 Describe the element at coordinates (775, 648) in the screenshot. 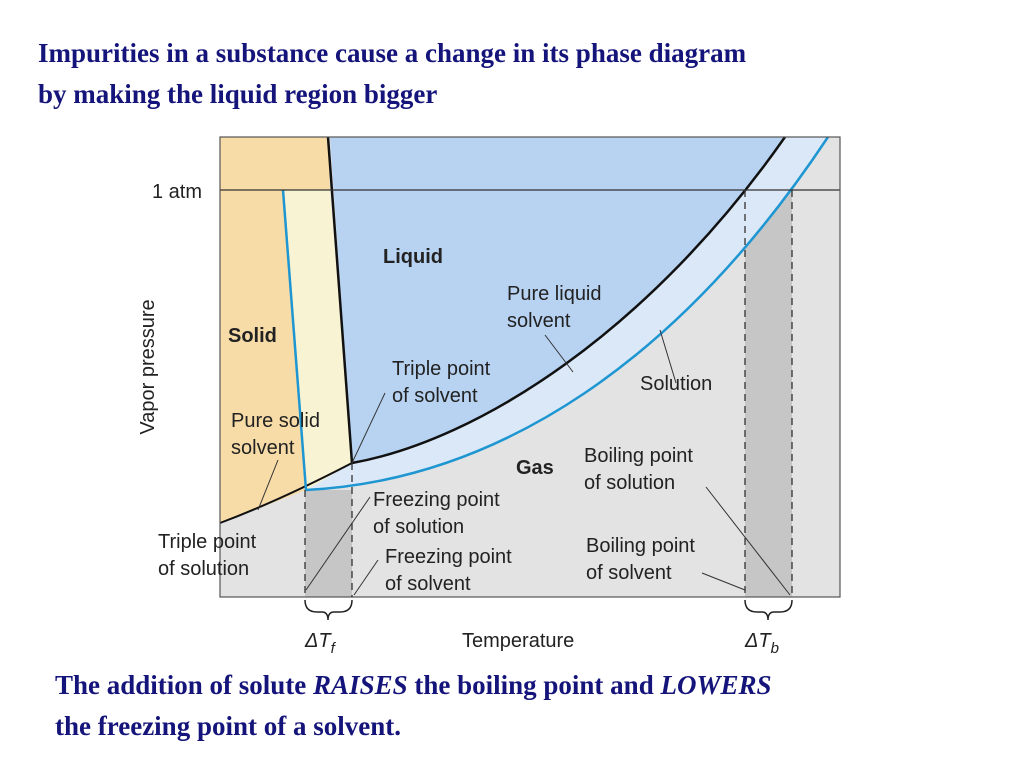

I see `delta-sub: b` at that location.